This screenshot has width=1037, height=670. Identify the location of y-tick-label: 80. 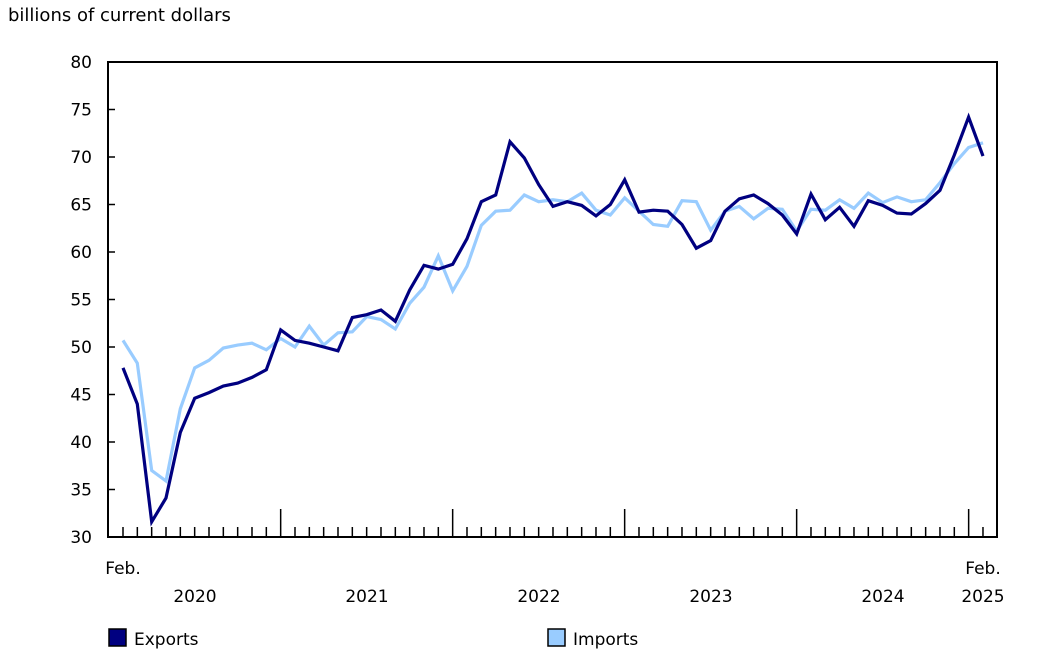
(81, 63).